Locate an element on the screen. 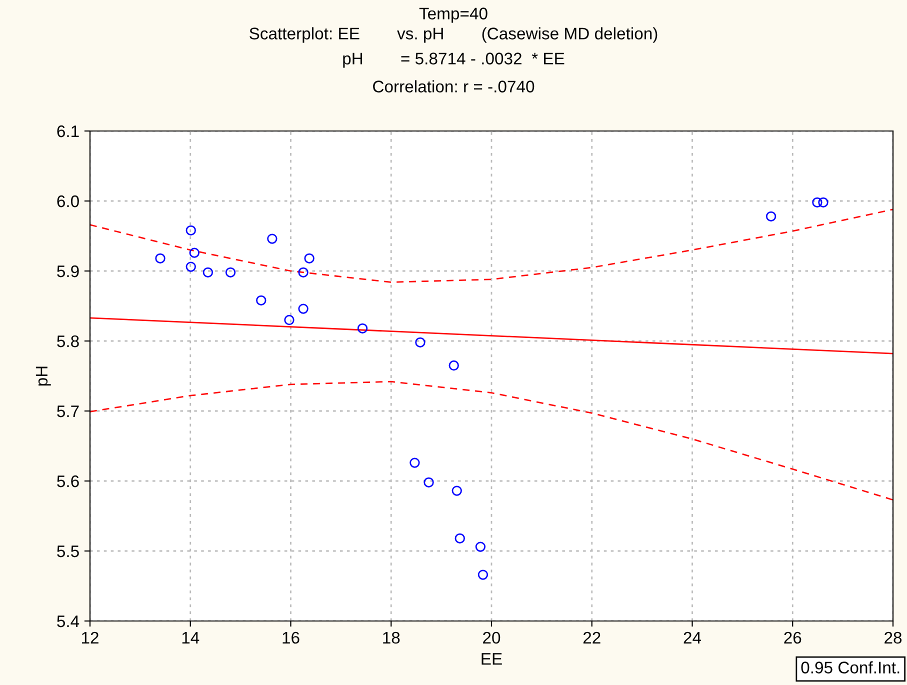 The height and width of the screenshot is (685, 907). x-tick-label: 14 is located at coordinates (191, 638).